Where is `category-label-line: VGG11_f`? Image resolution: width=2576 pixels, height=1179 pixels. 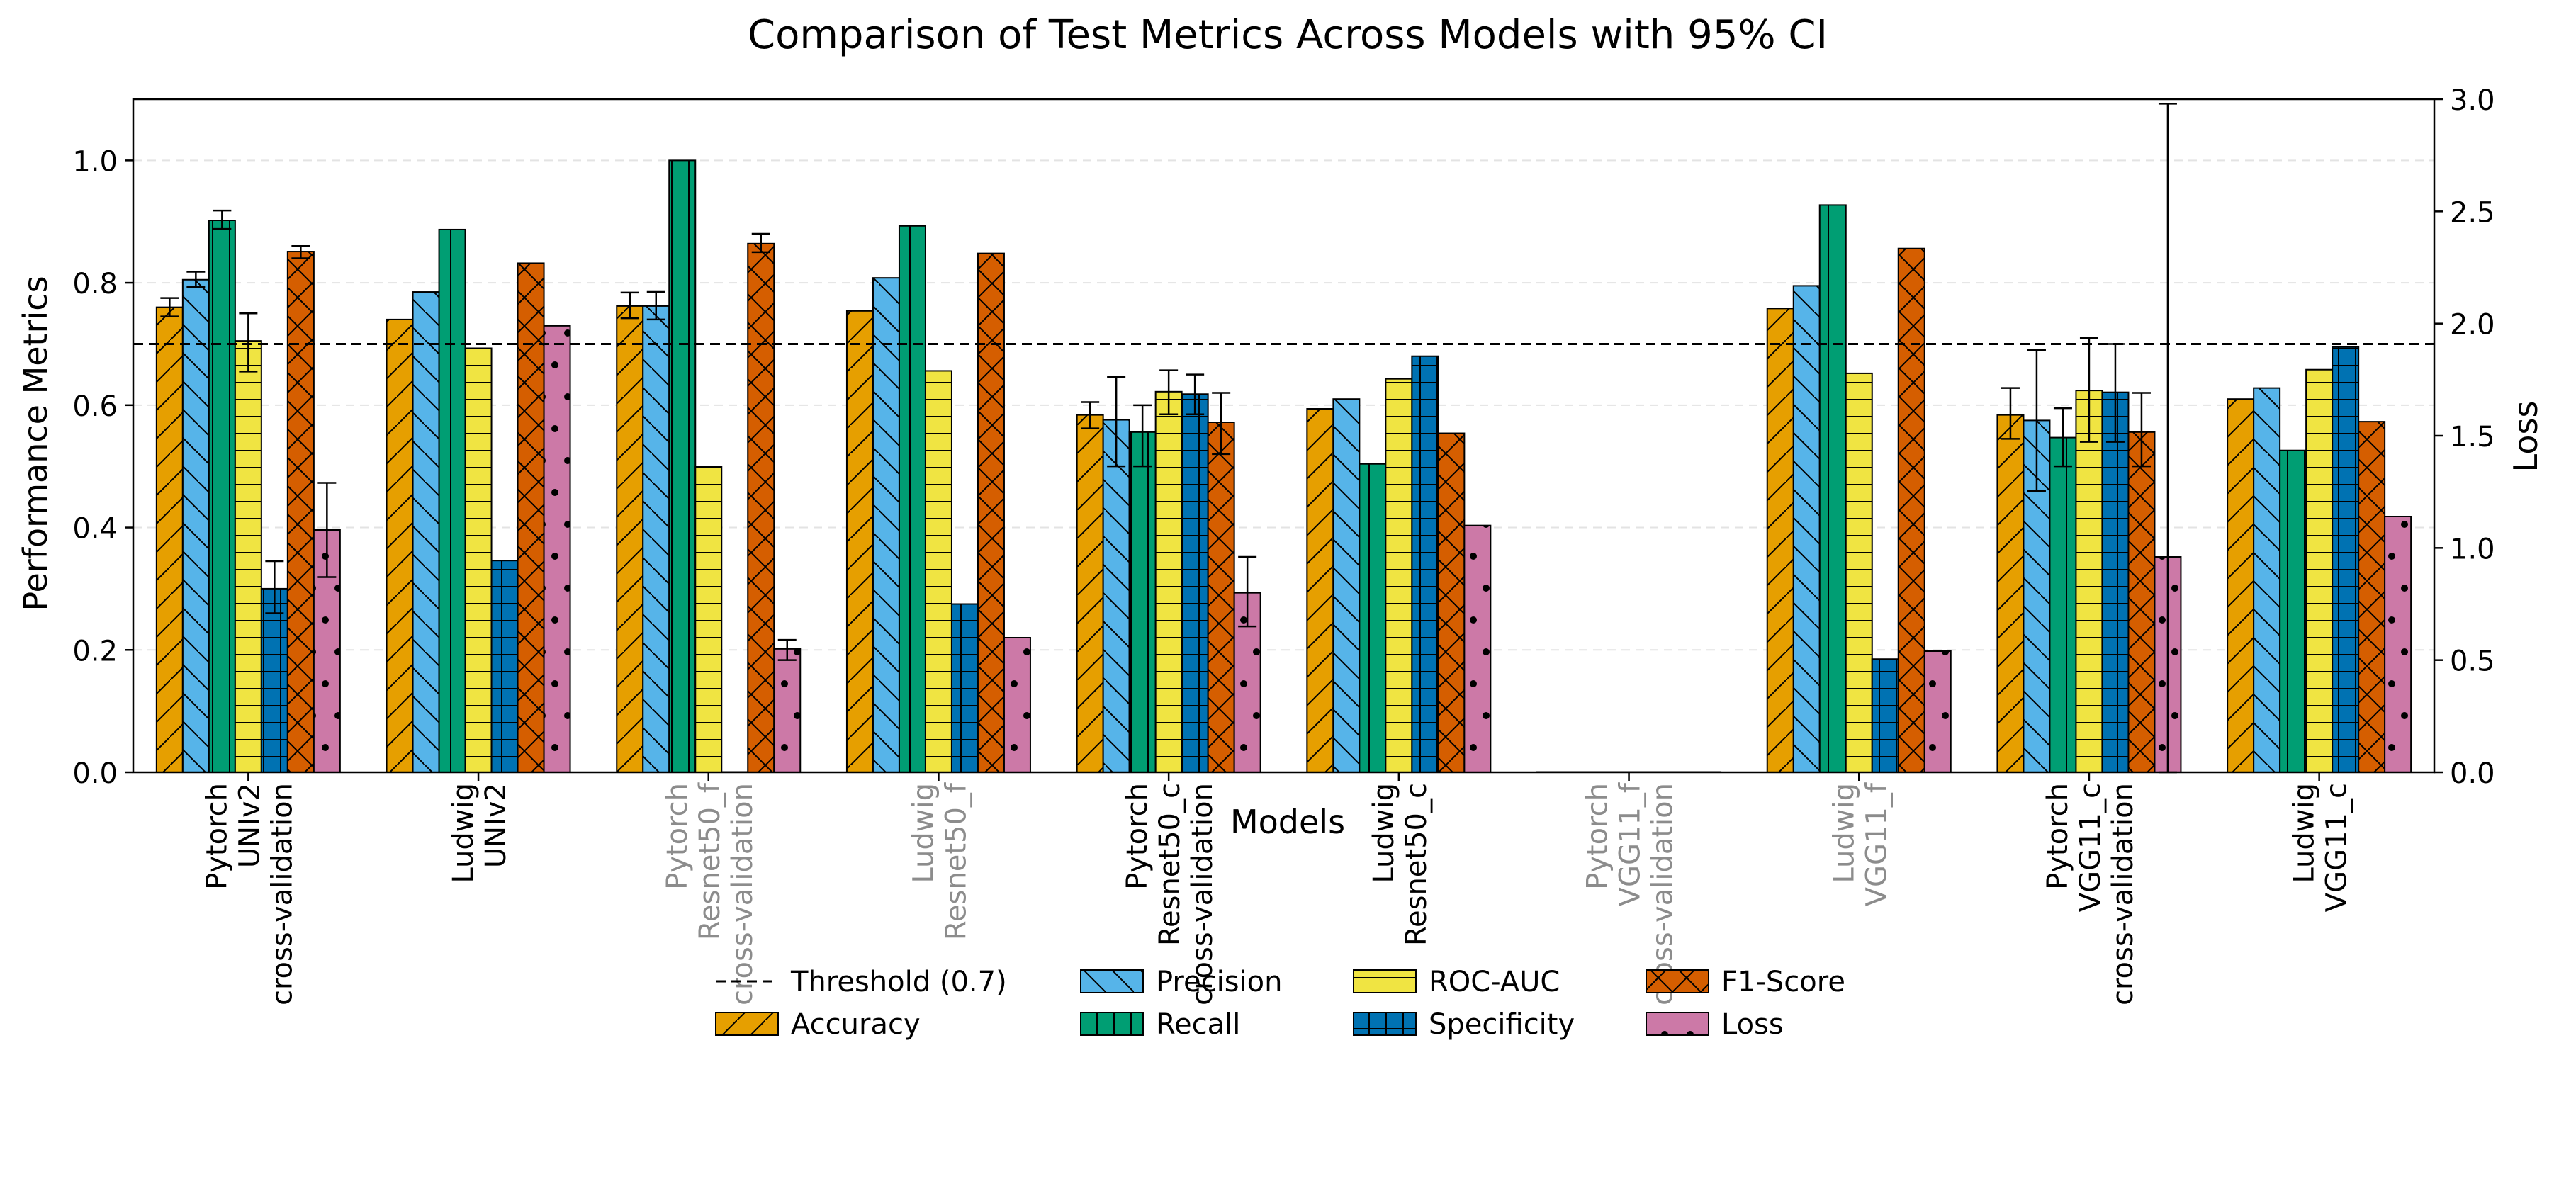 category-label-line: VGG11_f is located at coordinates (1630, 844).